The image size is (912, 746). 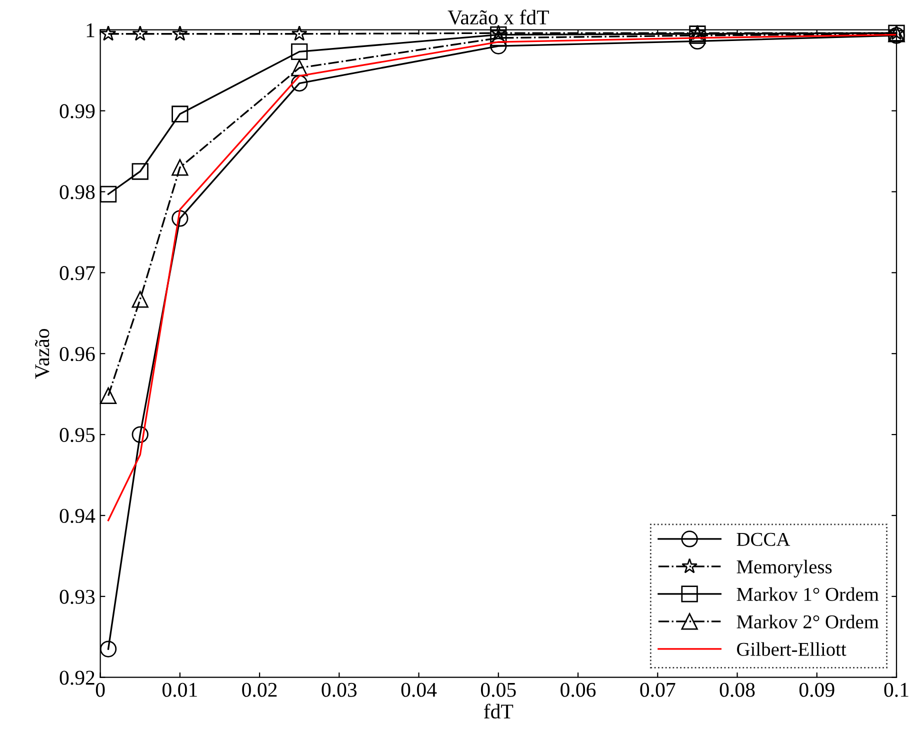 What do you see at coordinates (807, 594) in the screenshot?
I see `legend-label: Markov 1° Ordem` at bounding box center [807, 594].